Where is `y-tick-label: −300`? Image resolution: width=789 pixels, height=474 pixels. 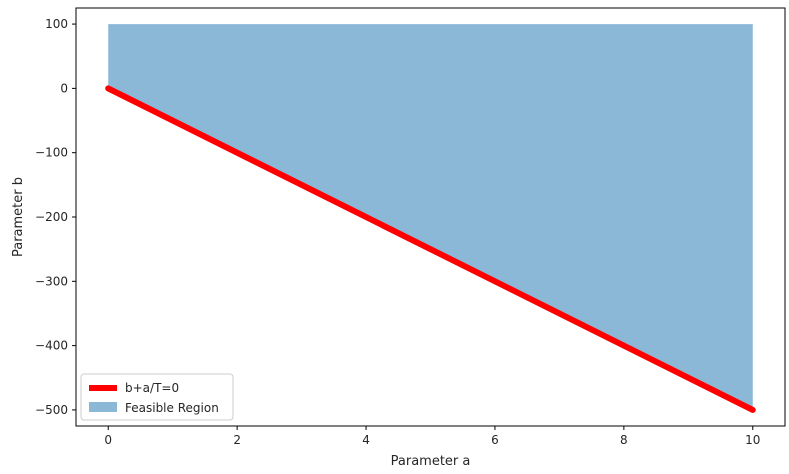 y-tick-label: −300 is located at coordinates (51, 281).